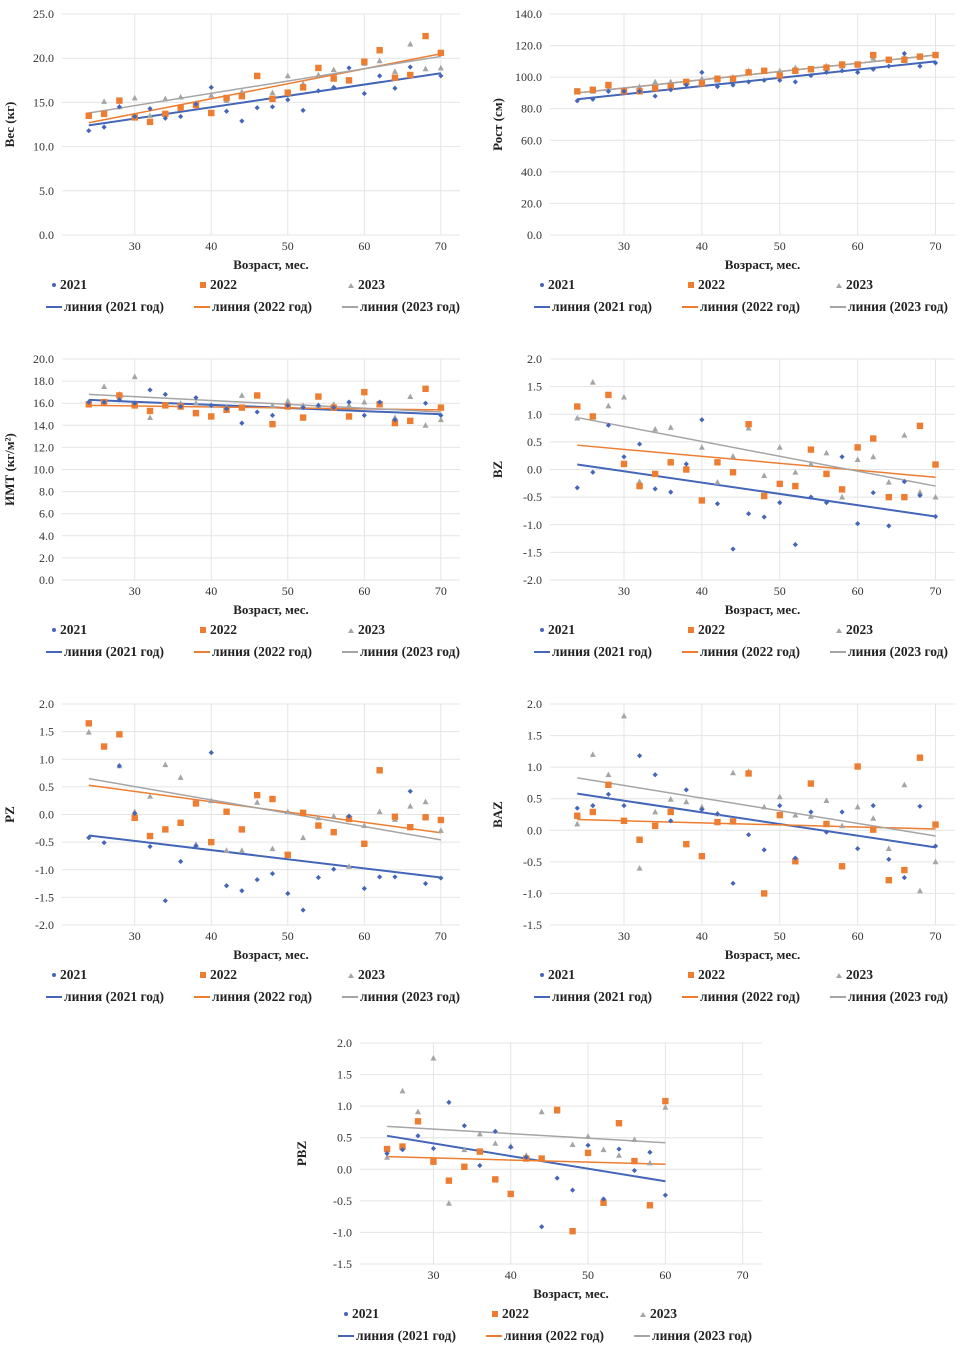 The image size is (967, 1356). I want to click on trendline-2023, so click(264, 403).